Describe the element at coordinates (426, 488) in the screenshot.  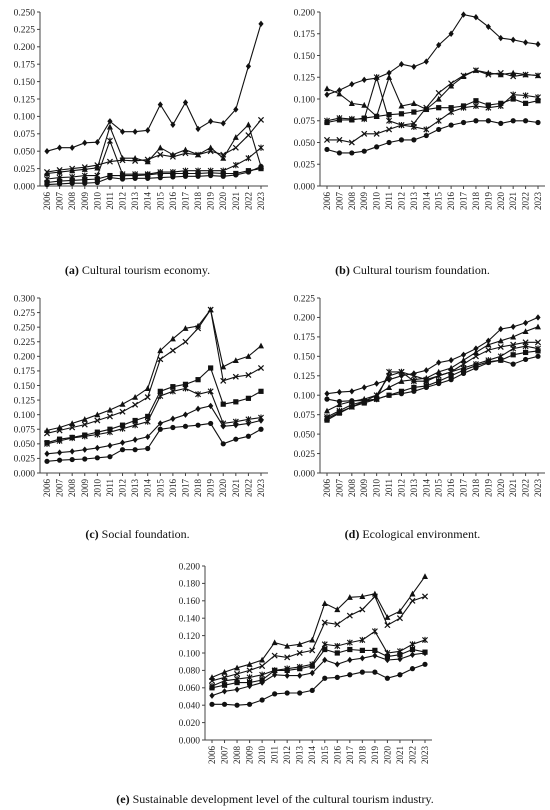
I see `x-tick-label: 2014` at that location.